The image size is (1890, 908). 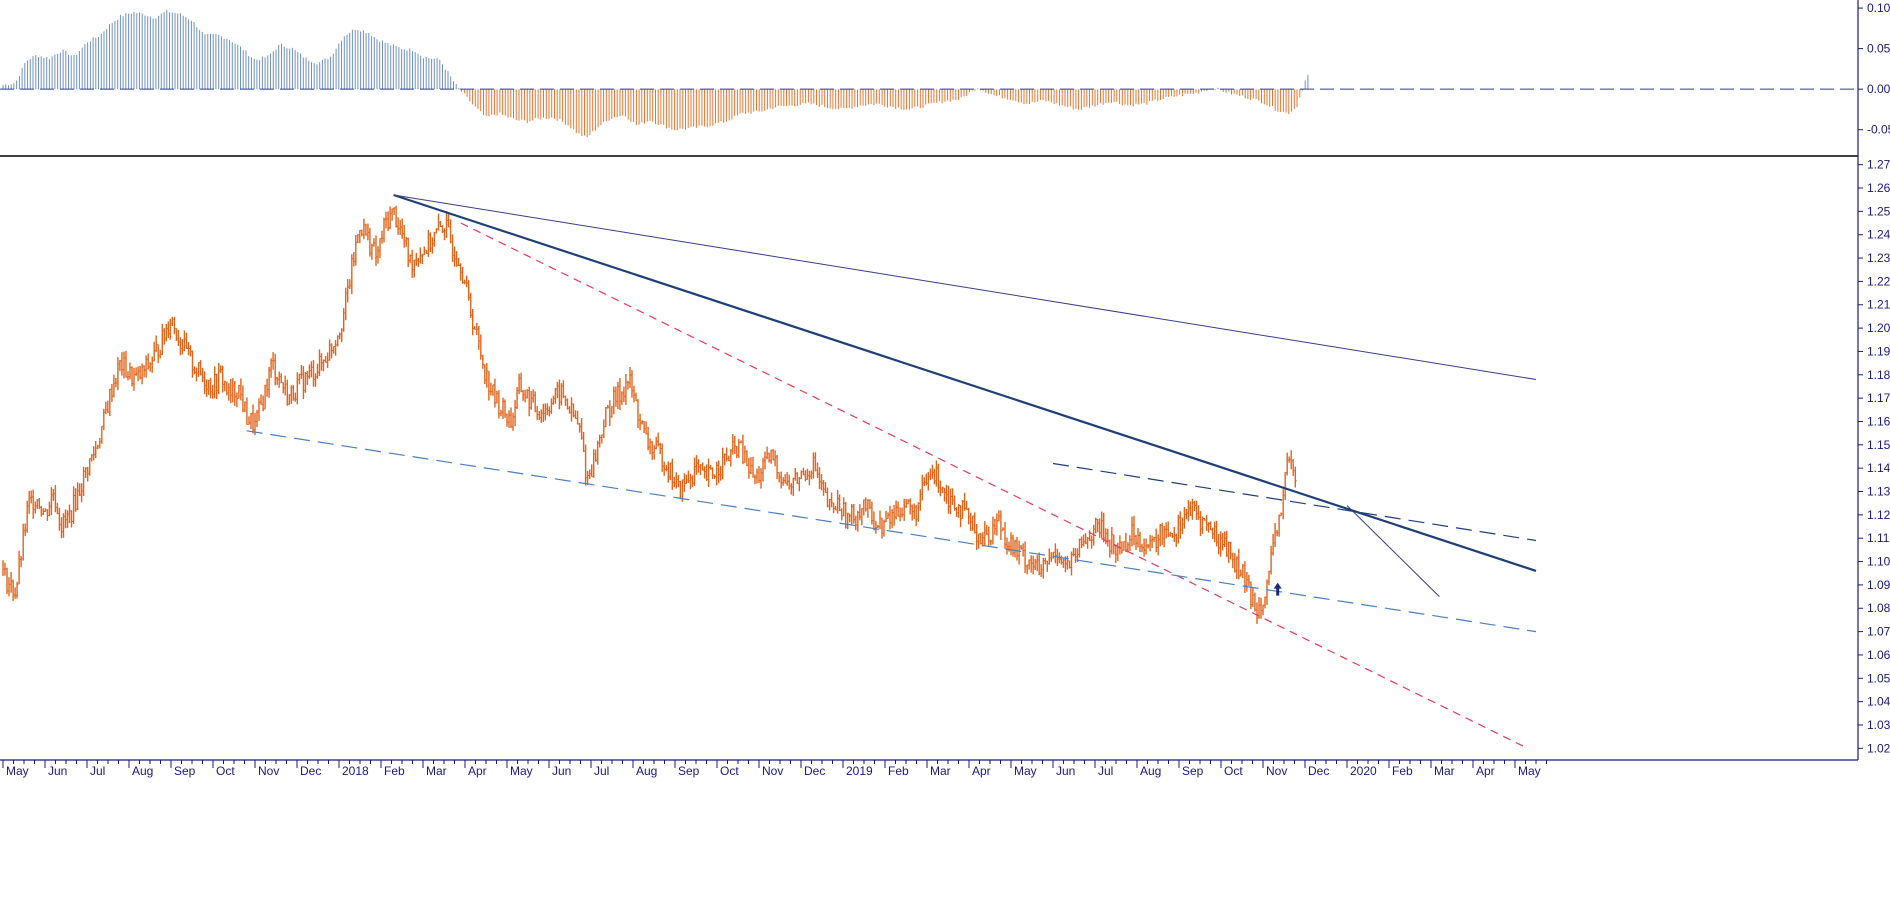 I want to click on price-y-tick-label: 1.24, so click(x=1878, y=235).